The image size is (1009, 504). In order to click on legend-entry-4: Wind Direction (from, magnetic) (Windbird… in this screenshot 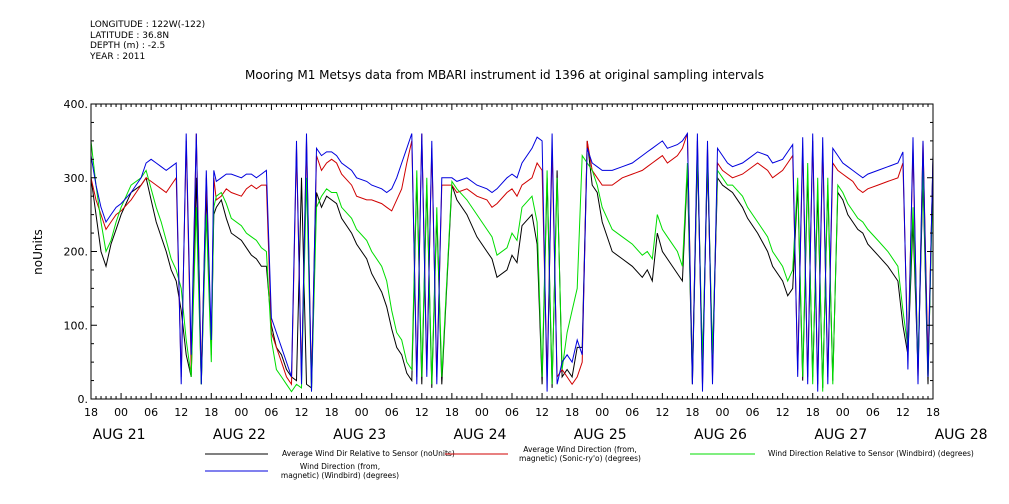, I will do `click(340, 471)`.